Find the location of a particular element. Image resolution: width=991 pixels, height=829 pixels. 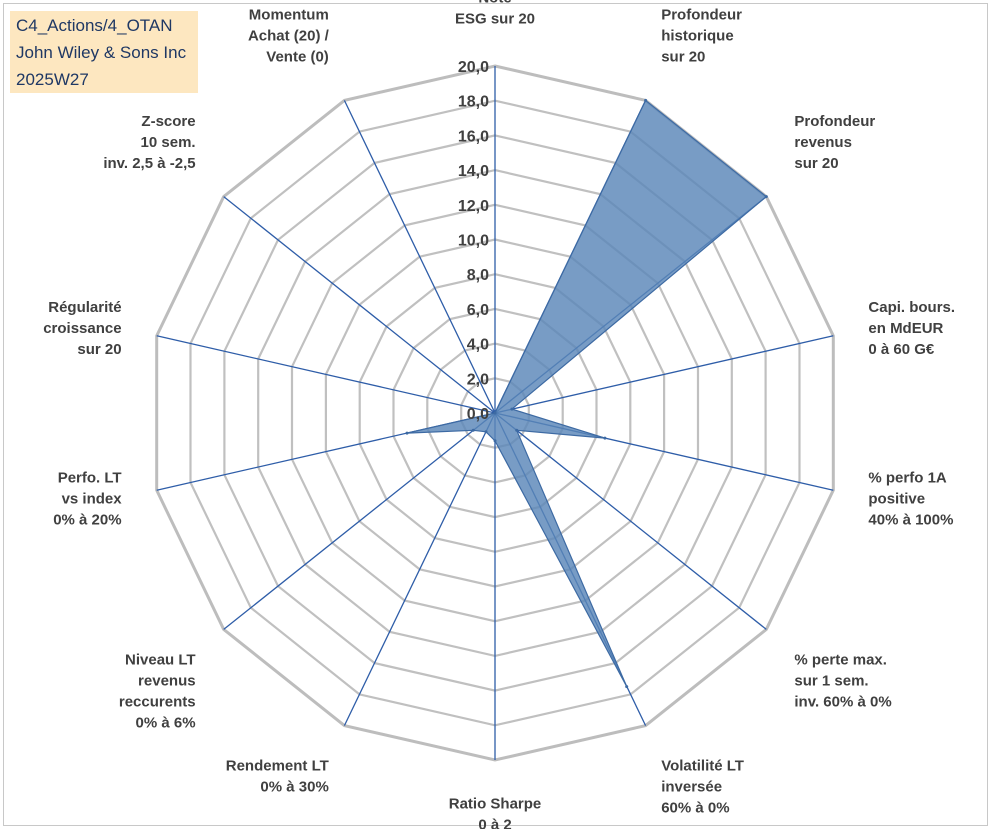

axis-label-line: Rendement LT is located at coordinates (277, 766).